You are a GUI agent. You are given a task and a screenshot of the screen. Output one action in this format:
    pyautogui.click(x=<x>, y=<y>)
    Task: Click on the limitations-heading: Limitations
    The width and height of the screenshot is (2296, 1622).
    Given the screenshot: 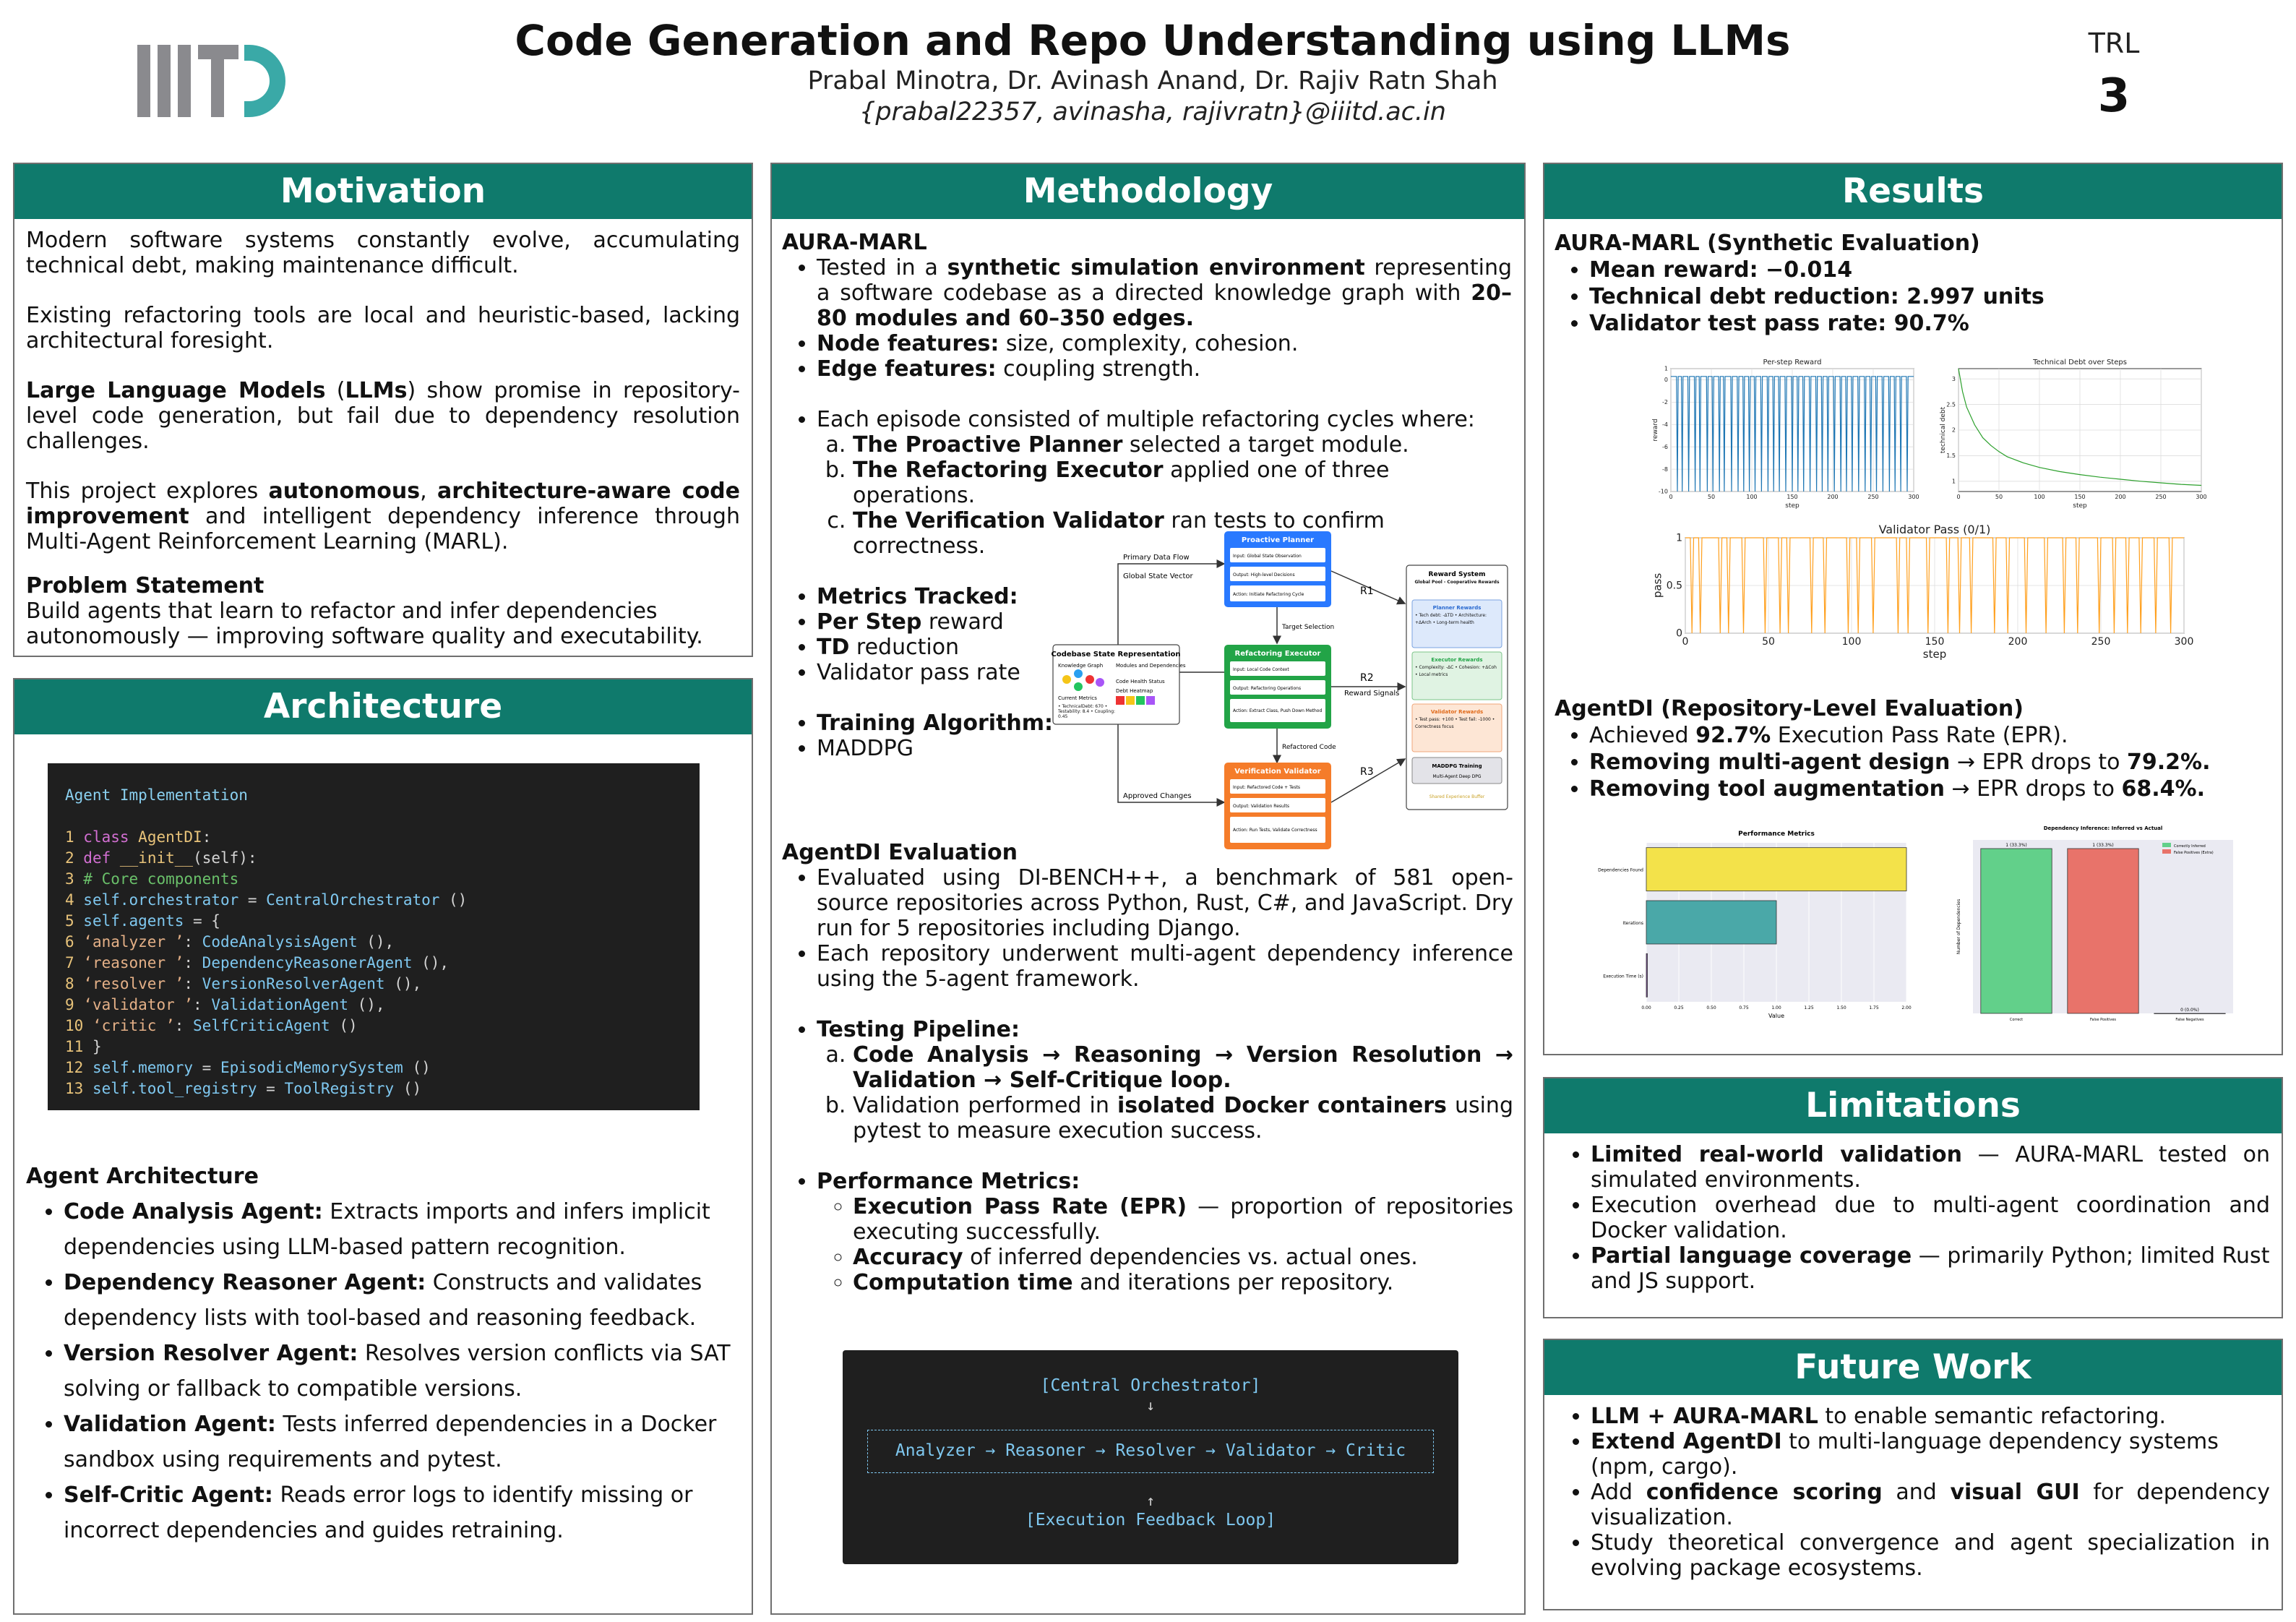 What is the action you would take?
    pyautogui.click(x=1913, y=1105)
    